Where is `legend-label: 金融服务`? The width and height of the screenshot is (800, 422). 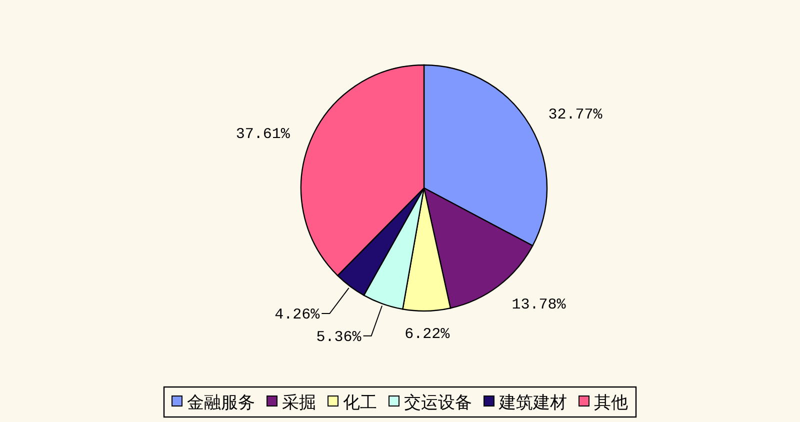
legend-label: 金融服务 is located at coordinates (221, 402).